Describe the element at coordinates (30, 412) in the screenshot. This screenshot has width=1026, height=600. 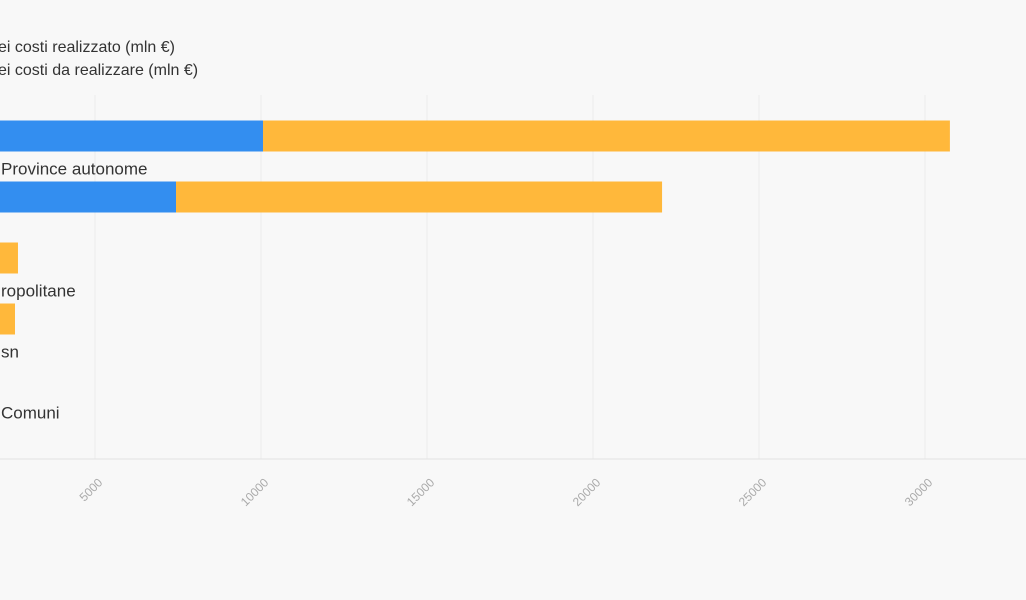
I see `category-label: Comuni` at that location.